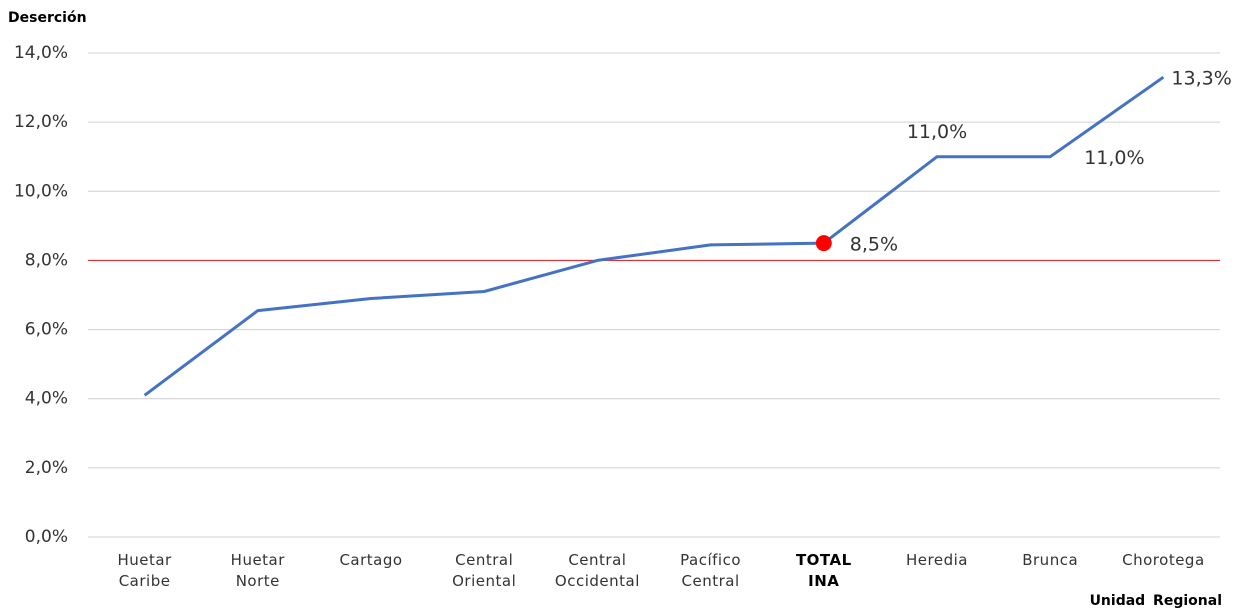 This screenshot has width=1235, height=610. What do you see at coordinates (597, 570) in the screenshot?
I see `x-tick-label: Central Occidental` at bounding box center [597, 570].